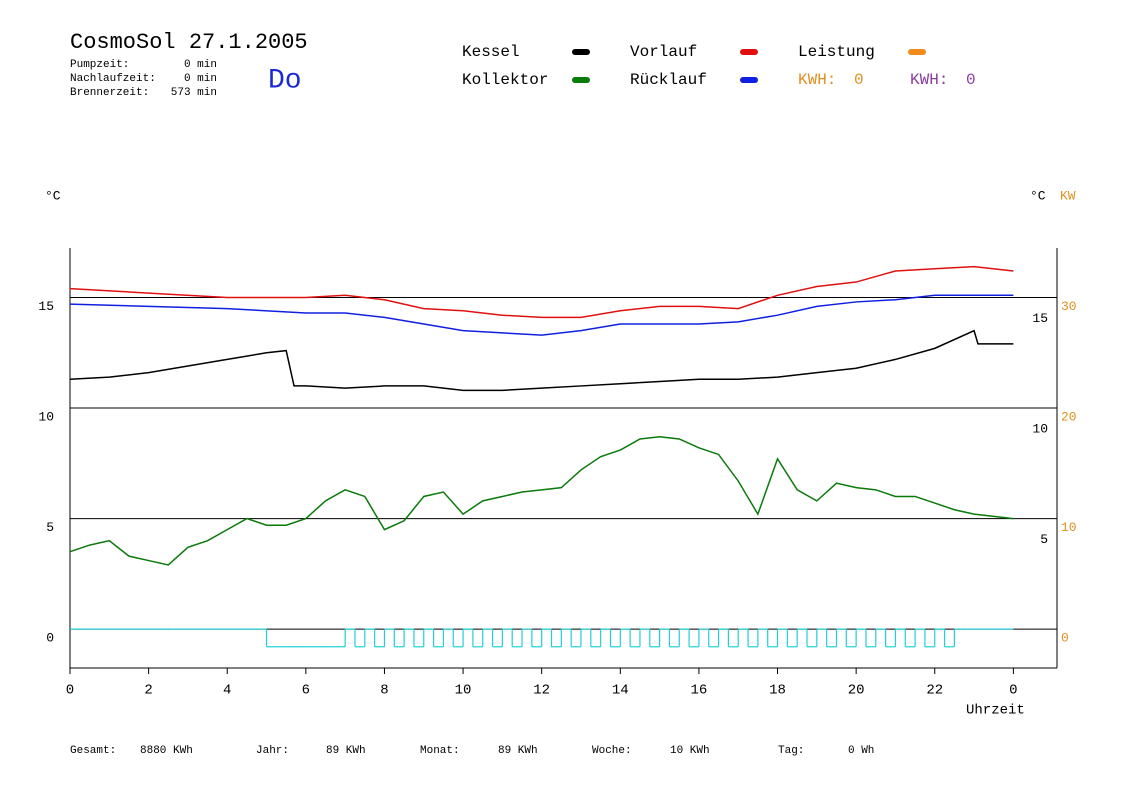 The width and height of the screenshot is (1148, 812). I want to click on total-label: Gesamt:, so click(93, 751).